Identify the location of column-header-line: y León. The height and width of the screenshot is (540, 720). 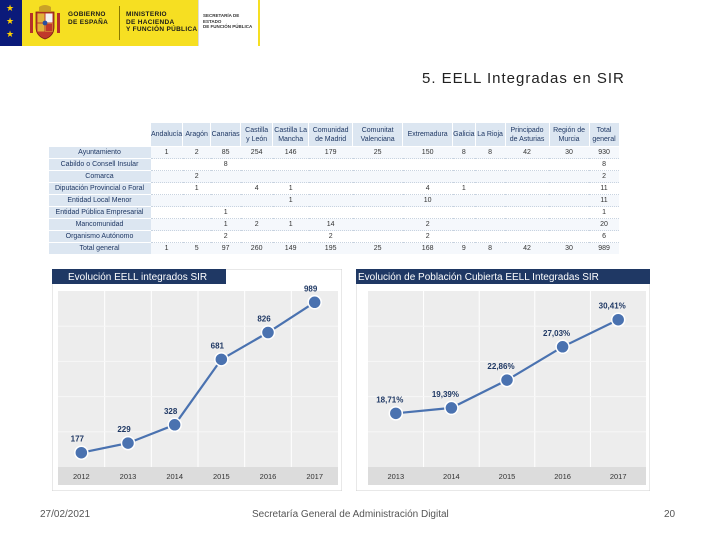
(257, 139).